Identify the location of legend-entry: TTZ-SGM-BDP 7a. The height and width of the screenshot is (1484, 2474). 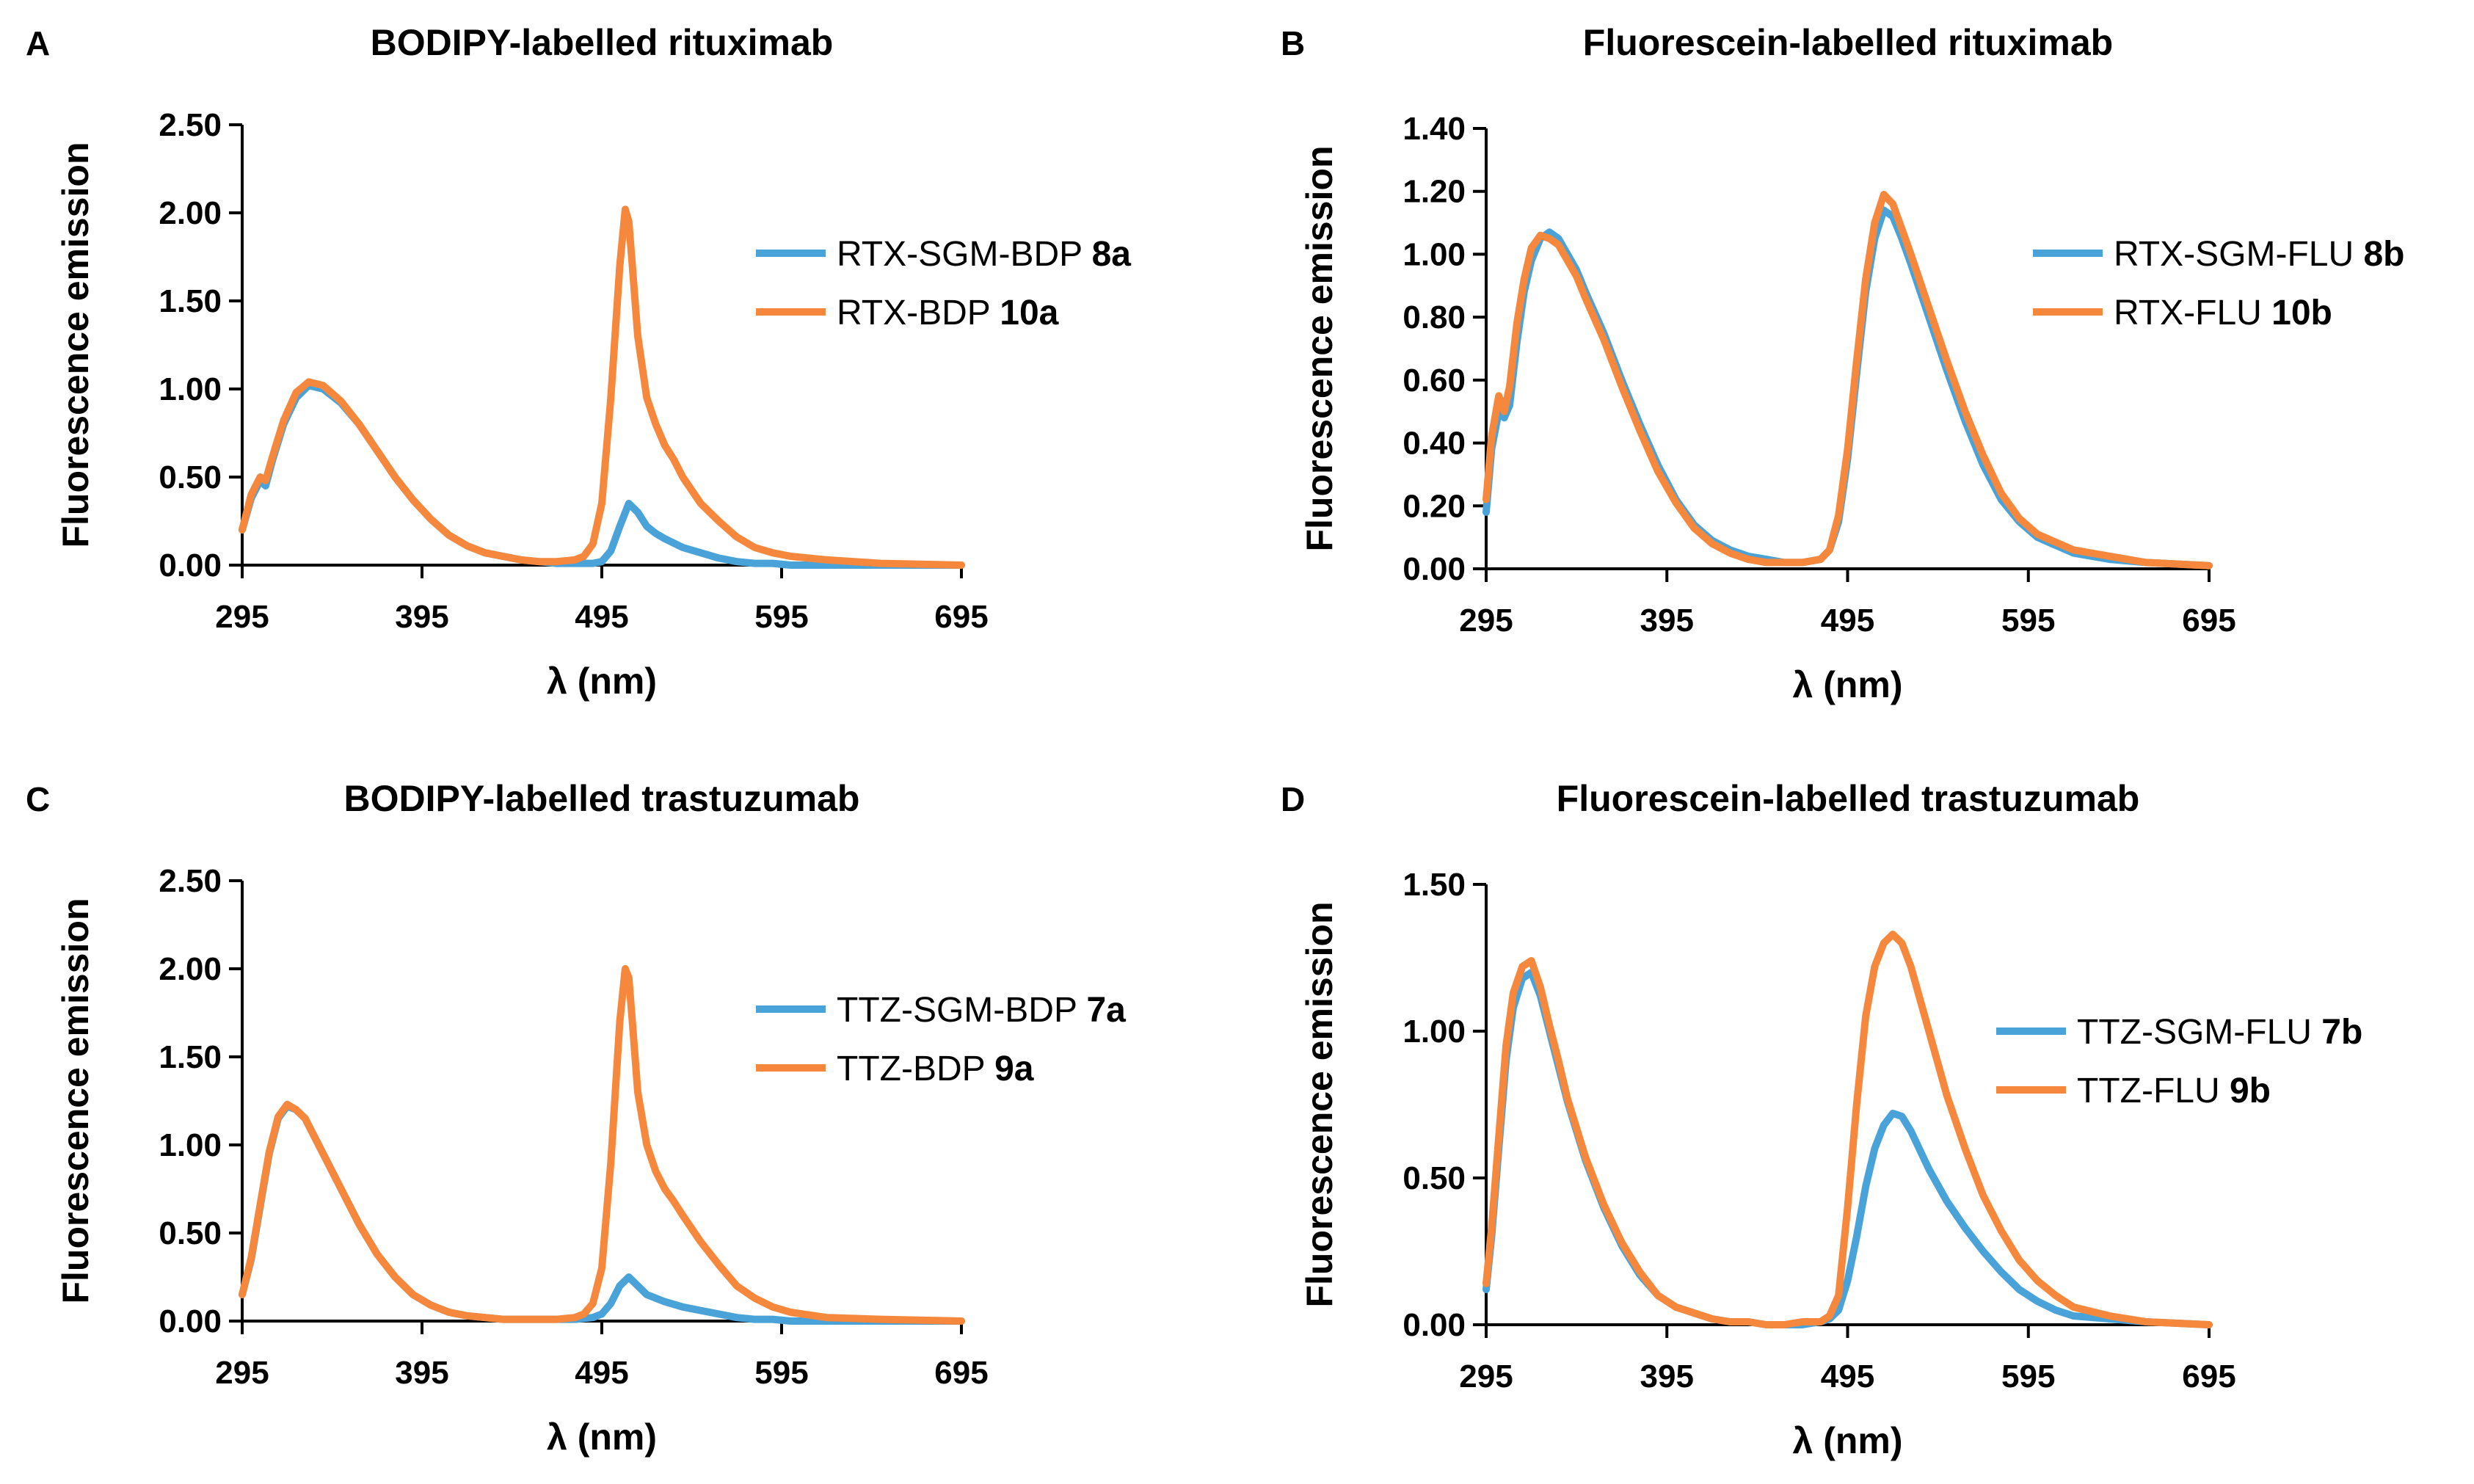
(981, 1010).